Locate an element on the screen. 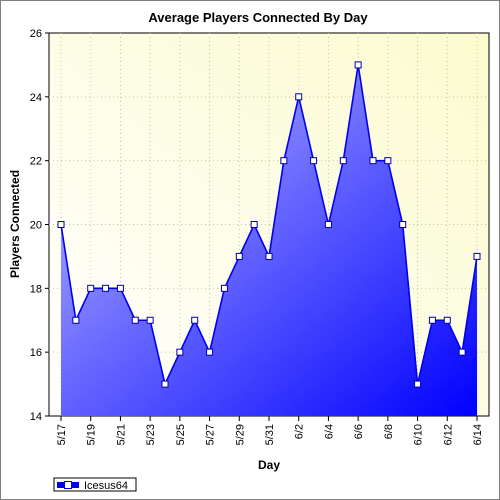 The height and width of the screenshot is (500, 500). x-tick-label: 5/21 is located at coordinates (121, 434).